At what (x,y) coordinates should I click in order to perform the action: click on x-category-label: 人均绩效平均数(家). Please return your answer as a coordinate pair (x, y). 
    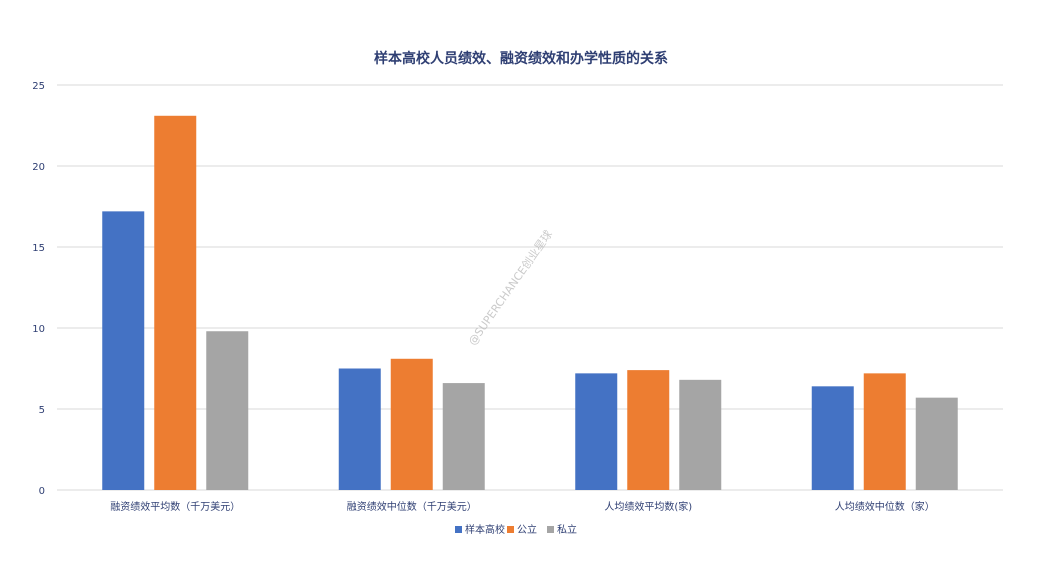
    Looking at the image, I should click on (648, 506).